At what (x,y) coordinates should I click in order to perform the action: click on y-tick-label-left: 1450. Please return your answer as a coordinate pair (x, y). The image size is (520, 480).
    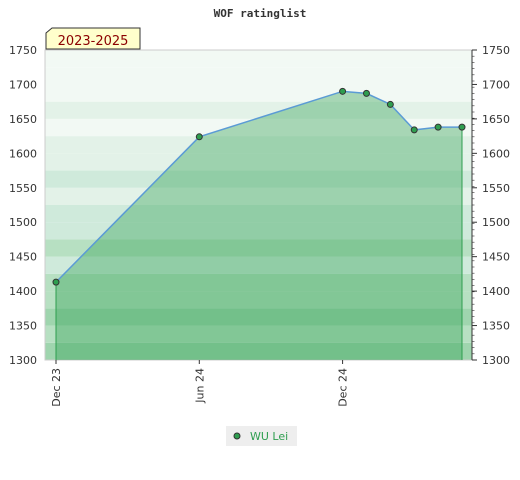
    Looking at the image, I should click on (23, 257).